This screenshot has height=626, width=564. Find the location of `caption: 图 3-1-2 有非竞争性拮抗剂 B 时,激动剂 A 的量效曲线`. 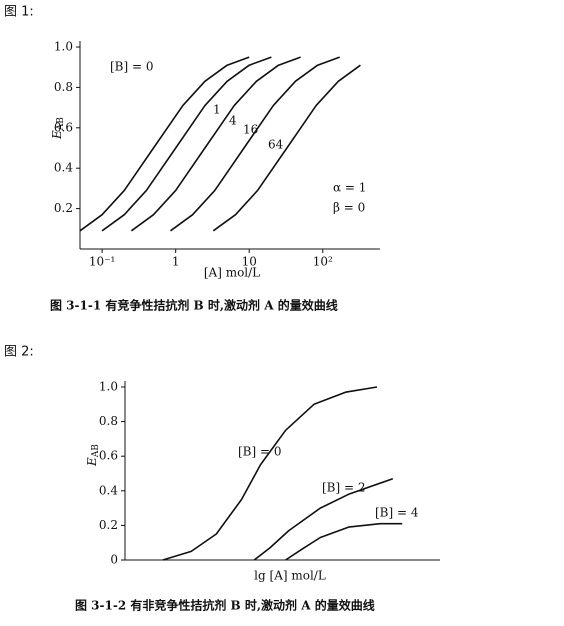

caption: 图 3-1-2 有非竞争性拮抗剂 B 时,激动剂 A 的量效曲线 is located at coordinates (225, 605).